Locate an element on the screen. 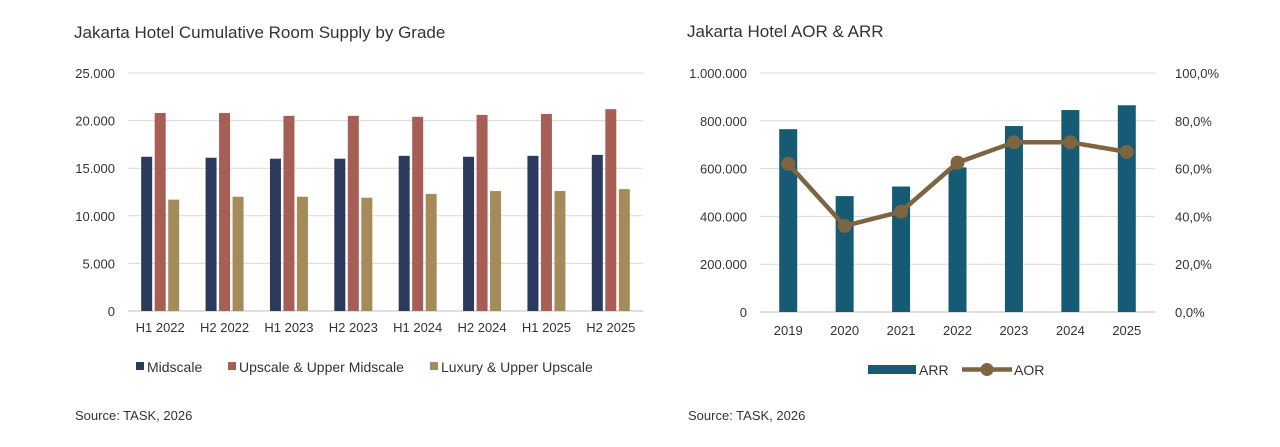  aor-line is located at coordinates (957, 184).